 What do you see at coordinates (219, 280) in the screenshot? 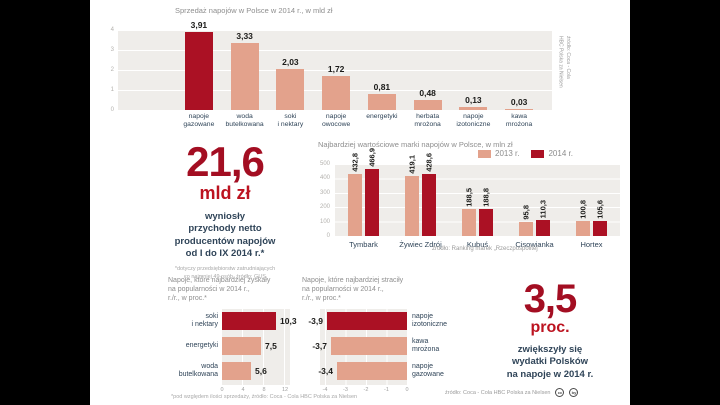
I see `gains-title-line: Napoje, które najbardziej zyskały` at bounding box center [219, 280].